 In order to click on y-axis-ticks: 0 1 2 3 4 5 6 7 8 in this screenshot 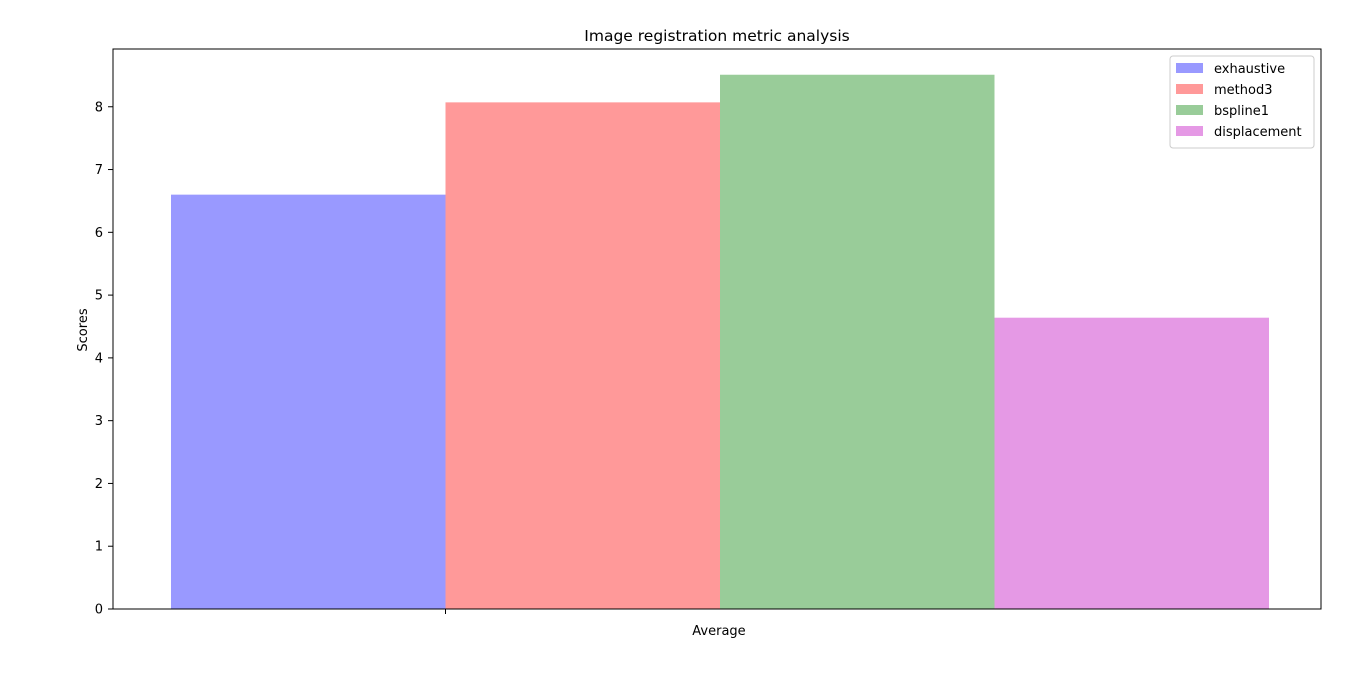, I will do `click(104, 359)`.